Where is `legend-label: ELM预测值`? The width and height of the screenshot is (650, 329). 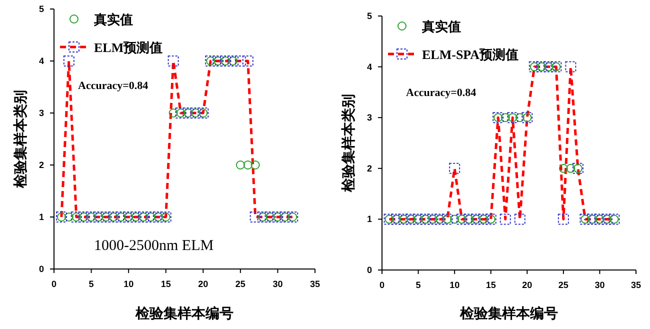
legend-label: ELM预测值 is located at coordinates (128, 47).